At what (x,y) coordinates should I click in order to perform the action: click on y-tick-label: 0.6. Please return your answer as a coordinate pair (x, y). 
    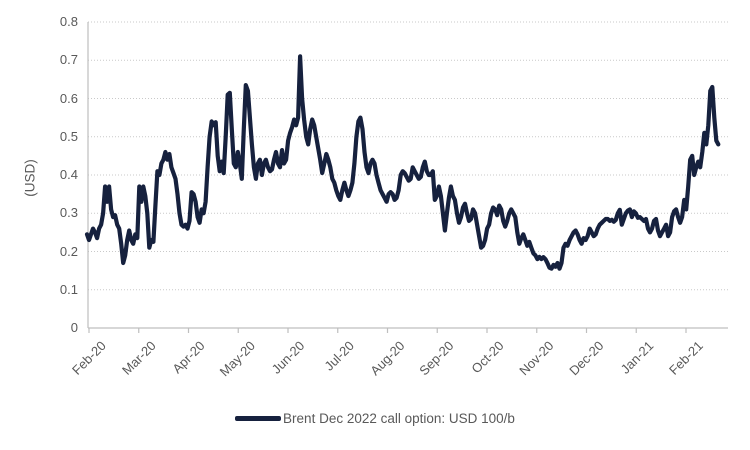
    Looking at the image, I should click on (68, 98).